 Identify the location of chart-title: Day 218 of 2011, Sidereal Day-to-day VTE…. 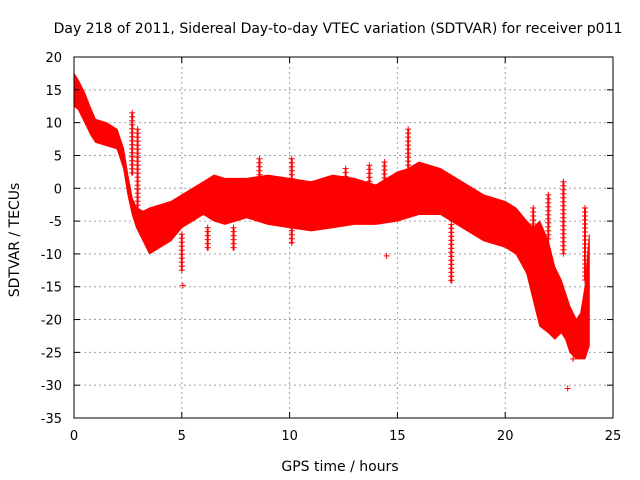
(338, 29).